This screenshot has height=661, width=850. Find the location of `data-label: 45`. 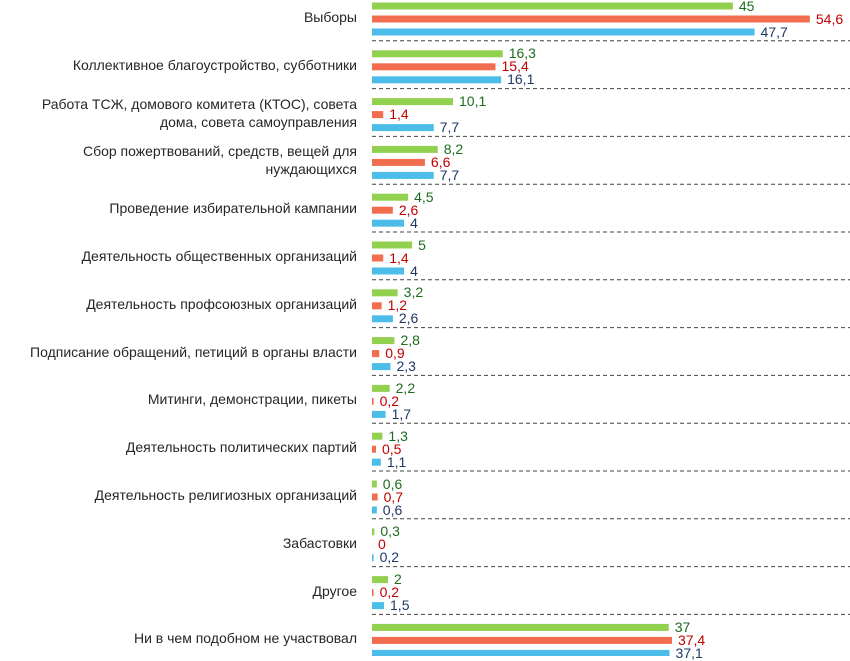

data-label: 45 is located at coordinates (746, 7).